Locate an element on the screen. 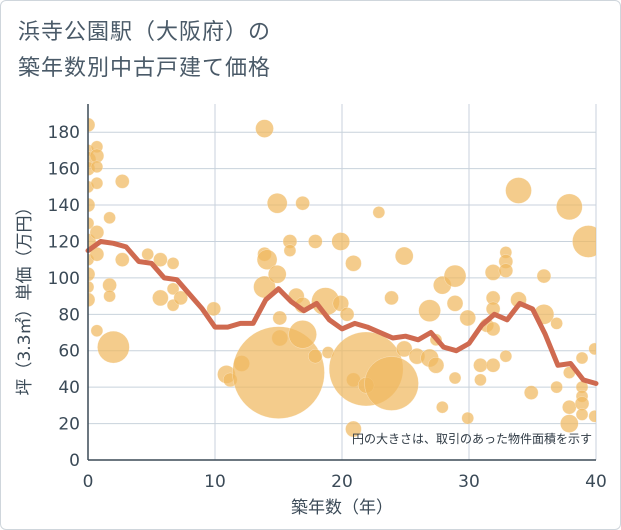 Image resolution: width=621 pixels, height=530 pixels. y-axis-label: 坪（3.3㎡）単価（万円） is located at coordinates (25, 296).